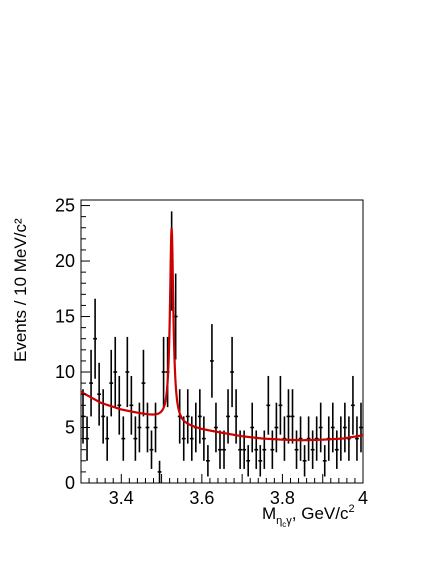  What do you see at coordinates (289, 521) in the screenshot?
I see `x-axis-title-sub2: γ` at bounding box center [289, 521].